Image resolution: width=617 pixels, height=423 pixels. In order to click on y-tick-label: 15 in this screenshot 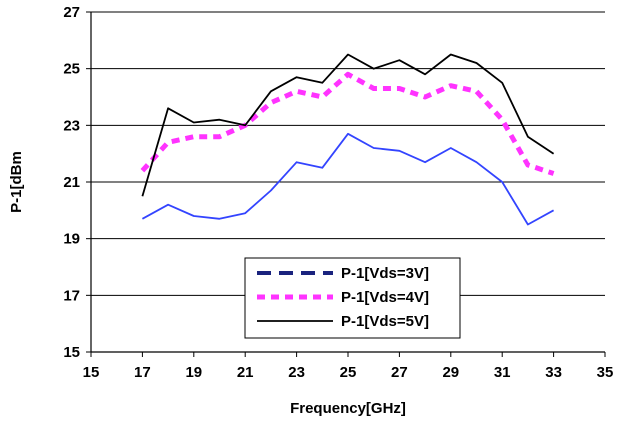, I will do `click(71, 352)`.